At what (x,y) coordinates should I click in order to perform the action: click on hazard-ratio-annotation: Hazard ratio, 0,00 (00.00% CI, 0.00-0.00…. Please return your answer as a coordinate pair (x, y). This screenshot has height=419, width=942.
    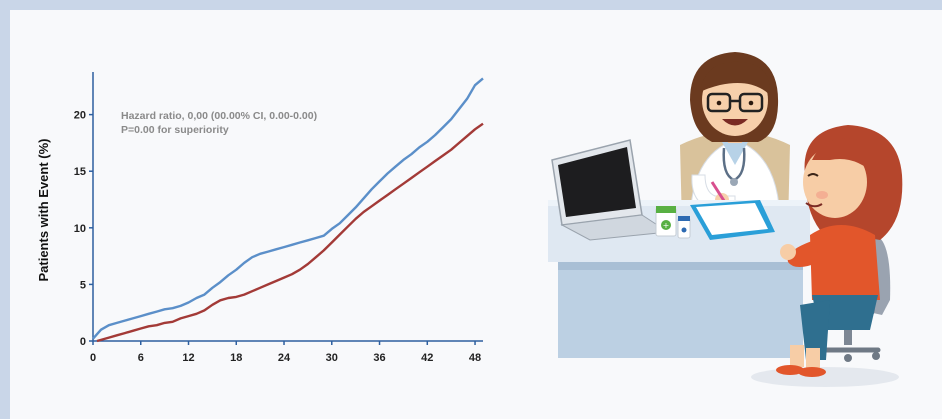
    Looking at the image, I should click on (219, 116).